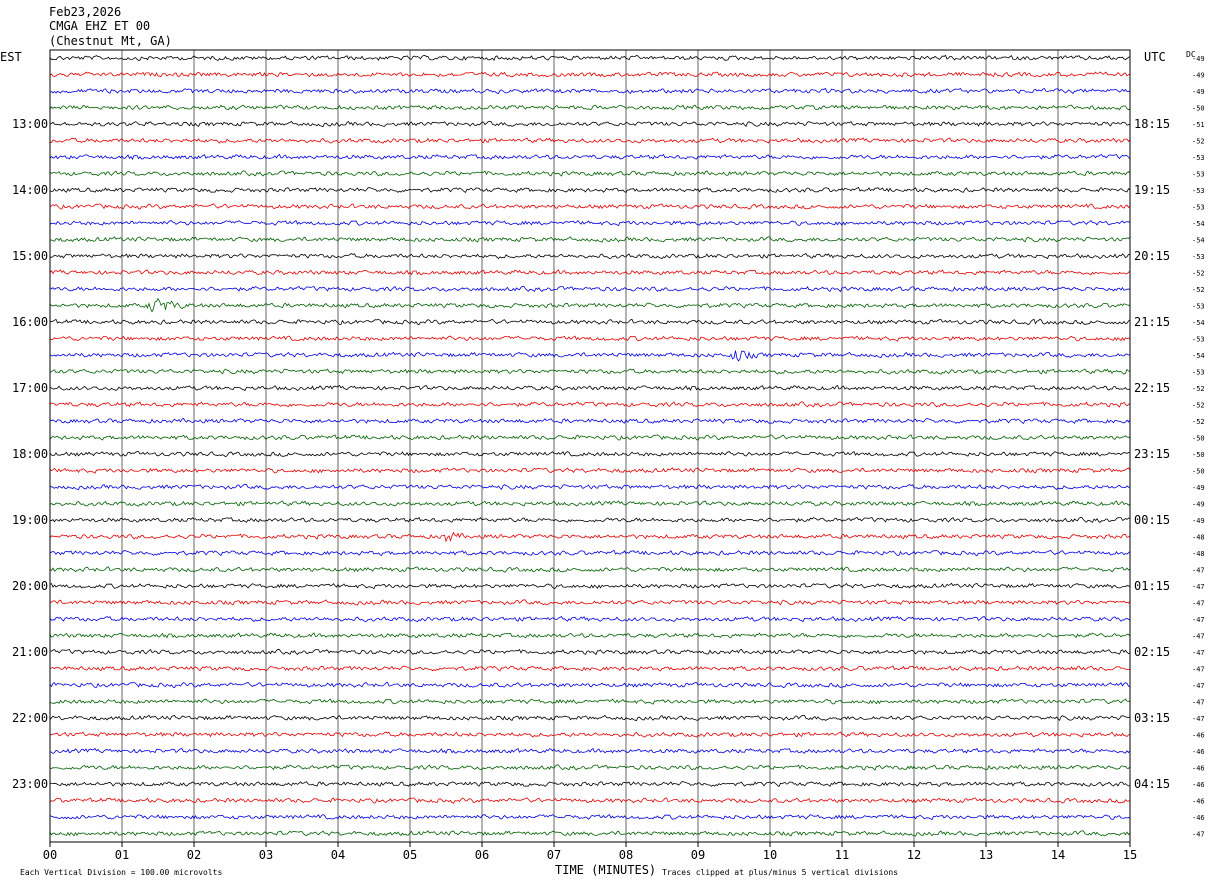 This screenshot has width=1210, height=886. Describe the element at coordinates (1058, 855) in the screenshot. I see `x-tick-label: 14` at that location.